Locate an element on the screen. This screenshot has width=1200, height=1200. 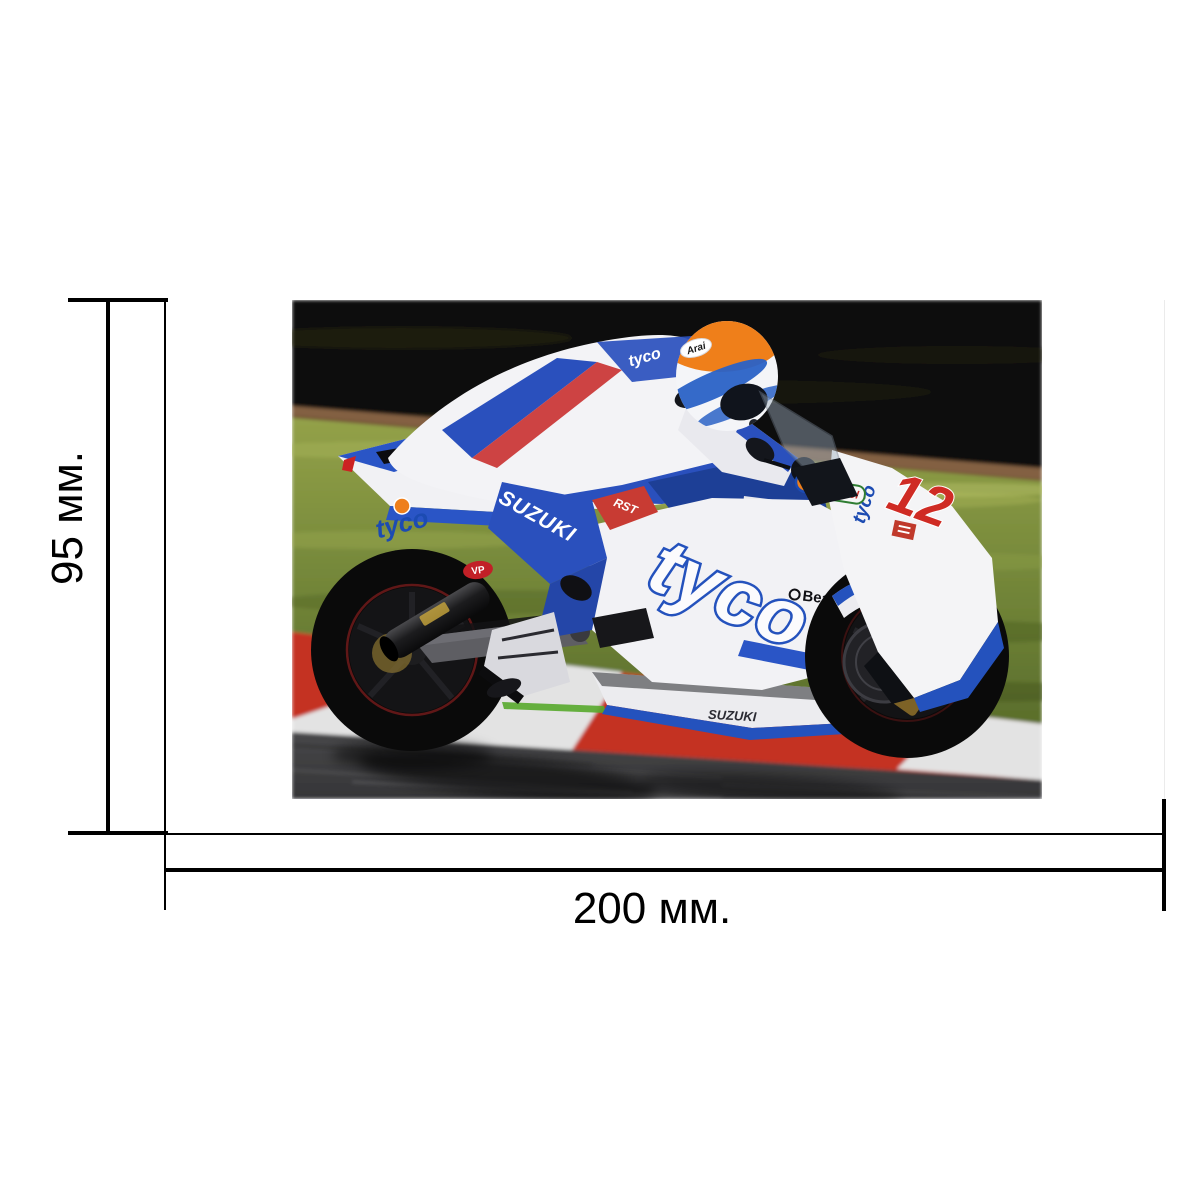
yoshimura-logo is located at coordinates (904, 530).